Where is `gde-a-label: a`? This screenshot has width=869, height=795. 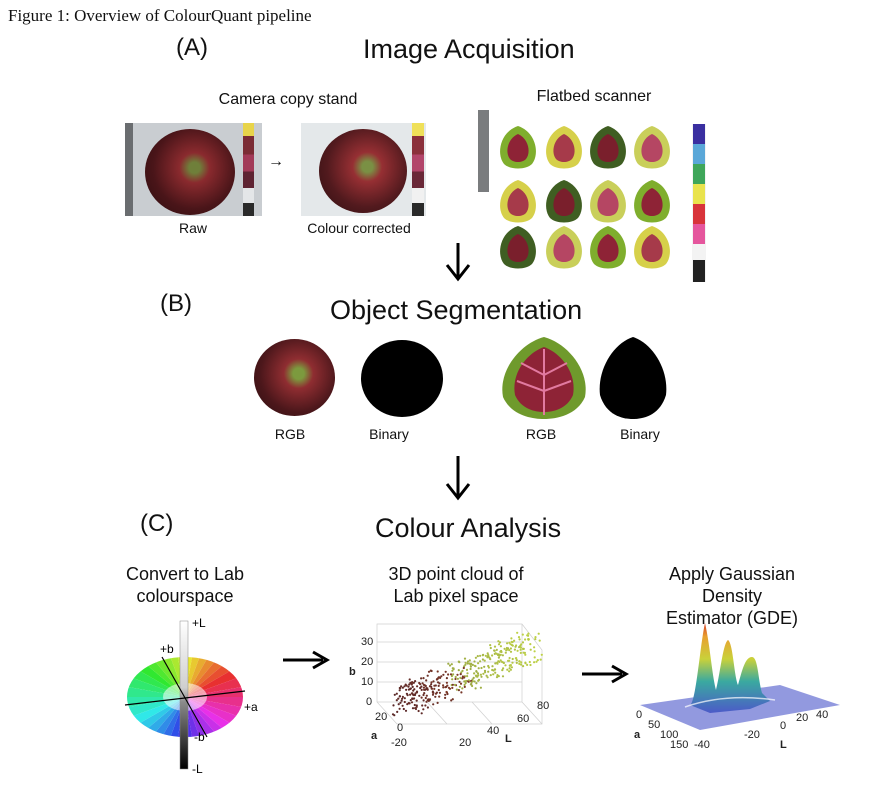
gde-a-label: a is located at coordinates (637, 735).